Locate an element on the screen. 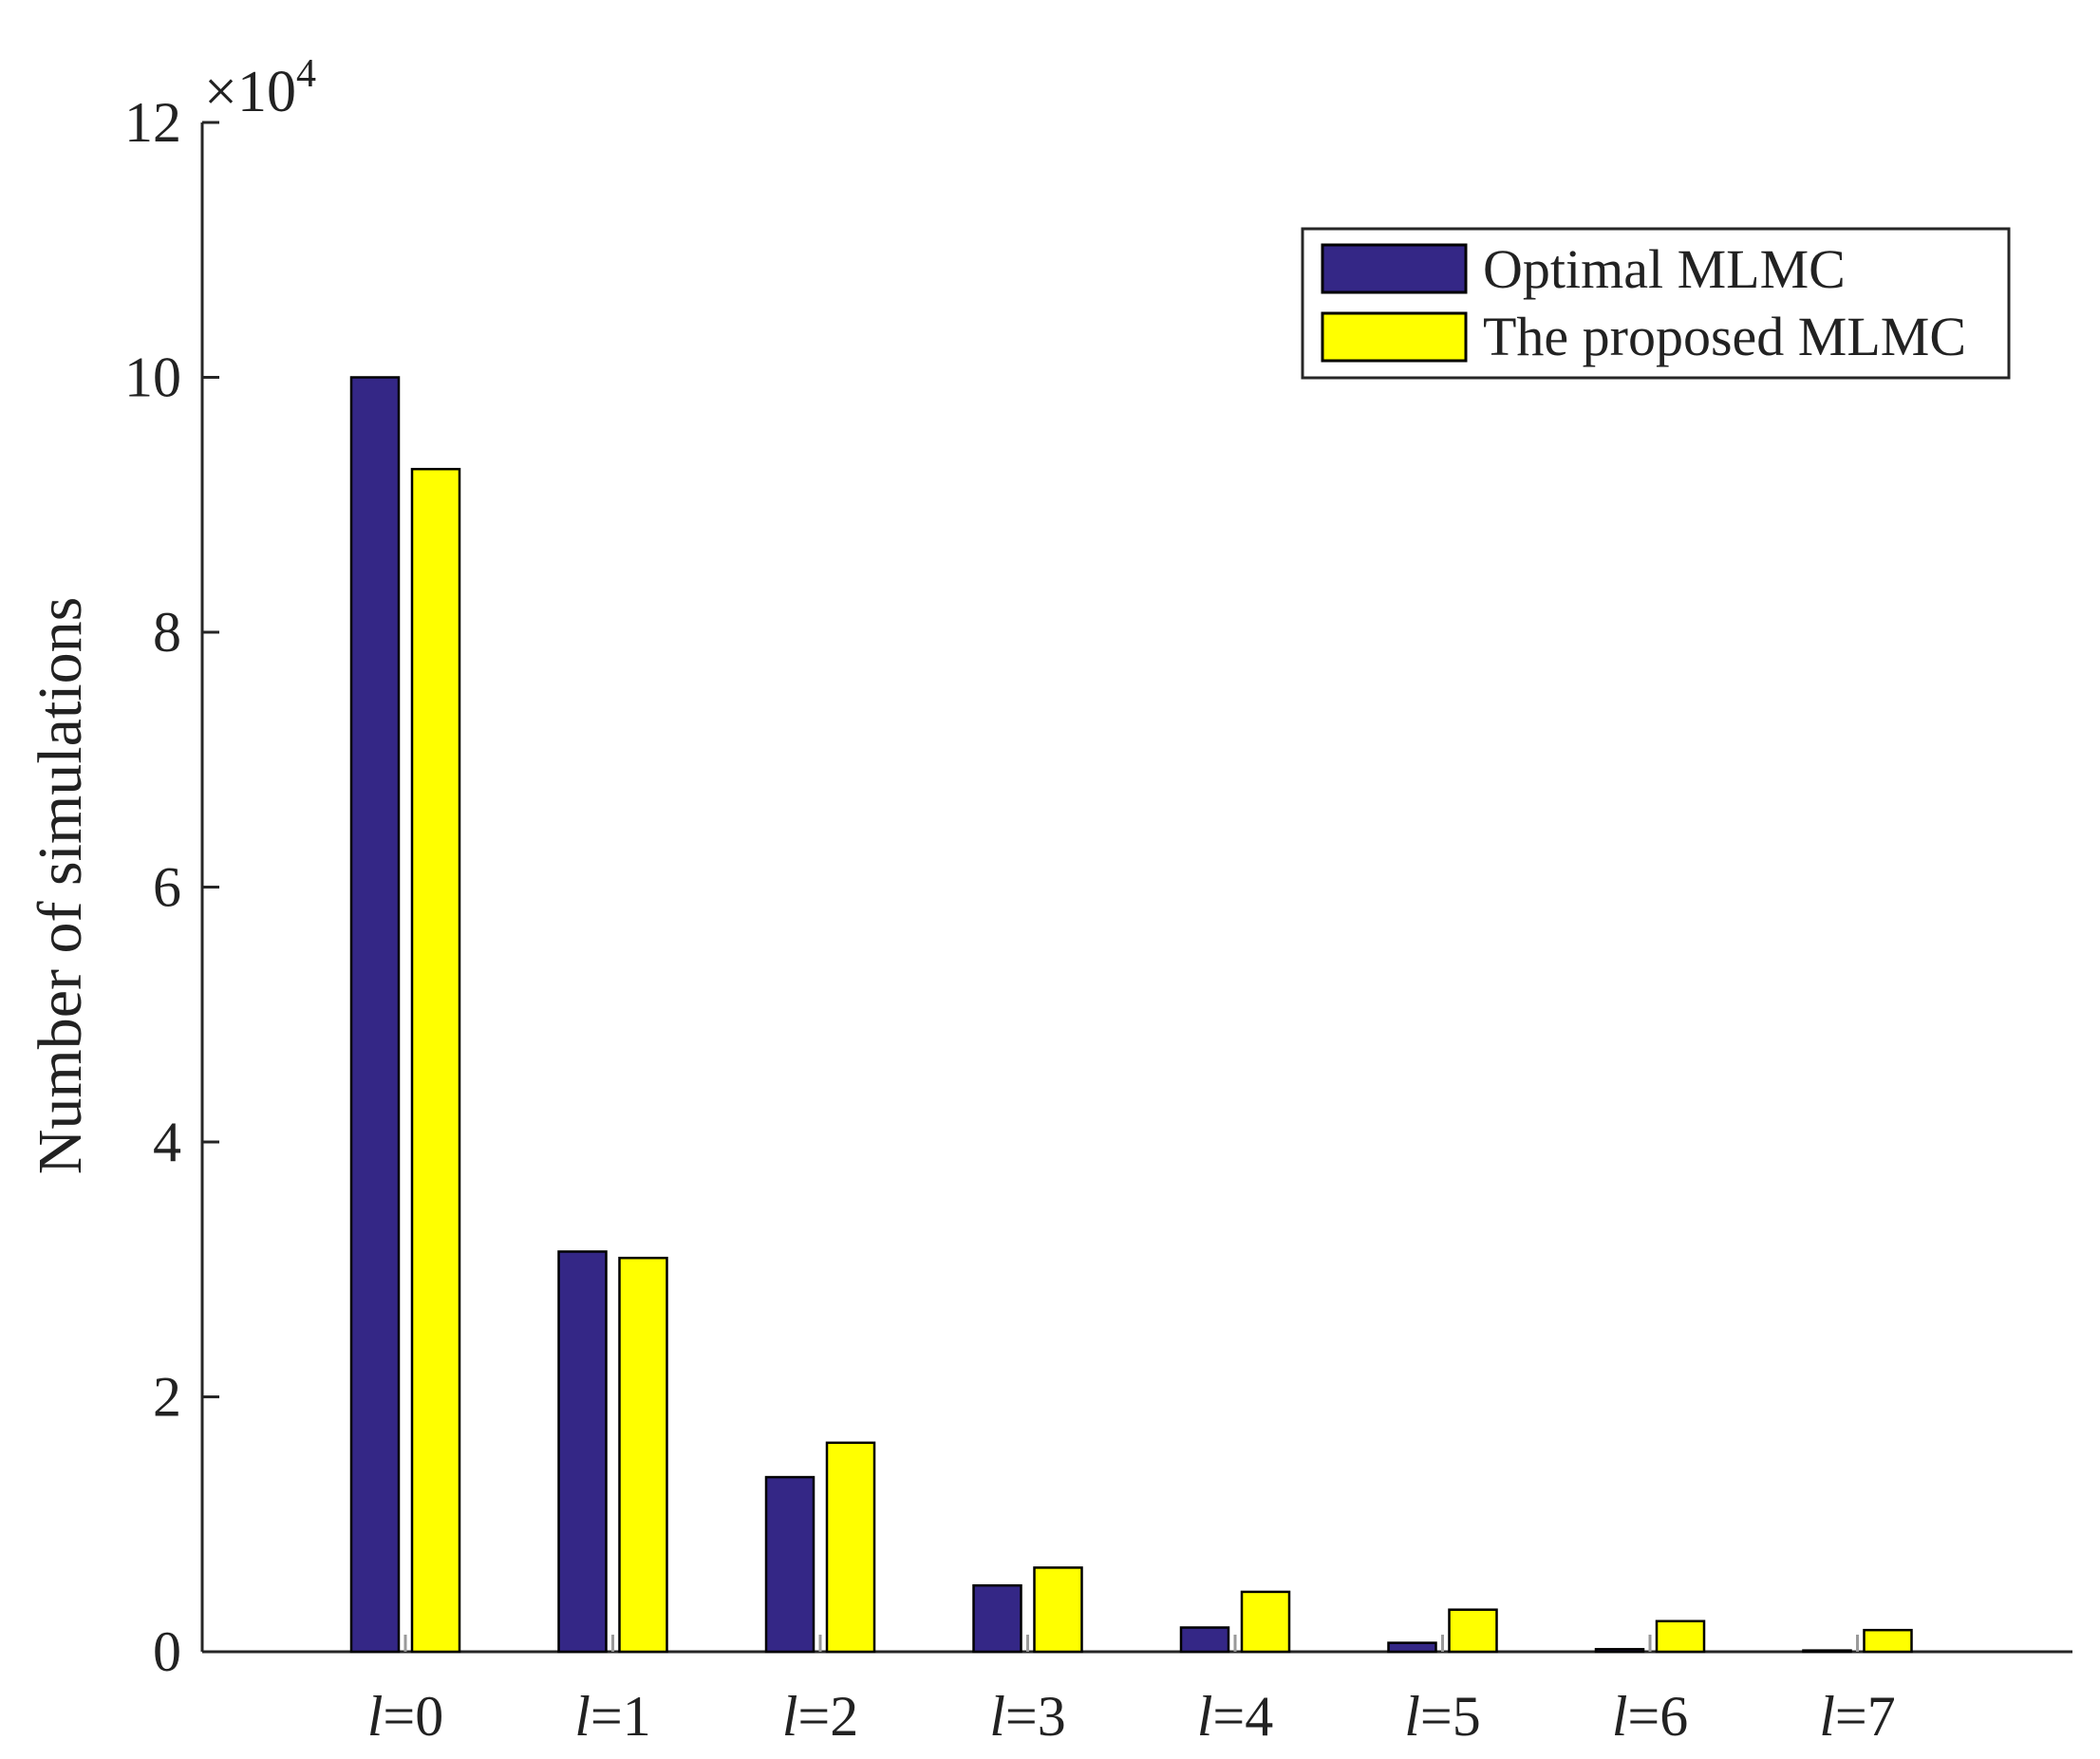 The width and height of the screenshot is (2100, 1759). legend-swatch-proposed-mlmc is located at coordinates (1394, 337).